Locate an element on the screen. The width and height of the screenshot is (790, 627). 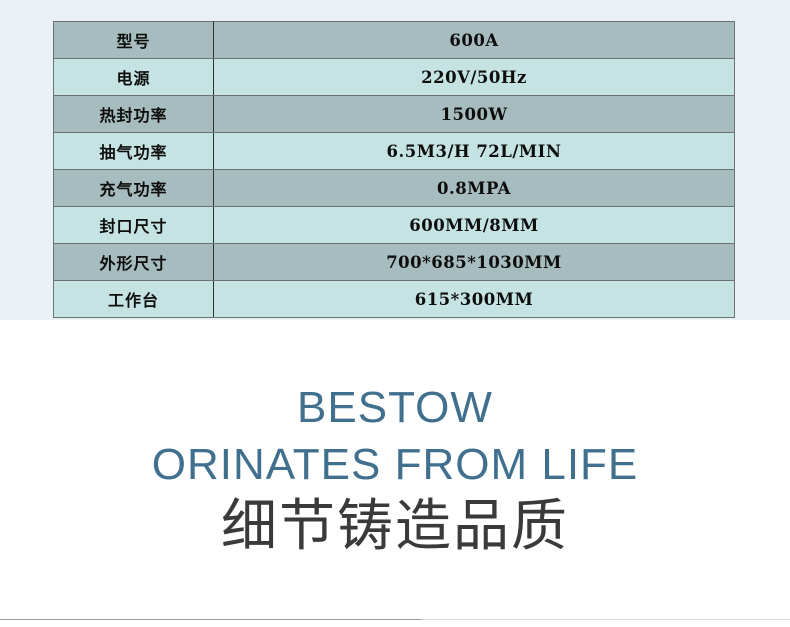
spec-value-cell: 220V/50Hz is located at coordinates (474, 77).